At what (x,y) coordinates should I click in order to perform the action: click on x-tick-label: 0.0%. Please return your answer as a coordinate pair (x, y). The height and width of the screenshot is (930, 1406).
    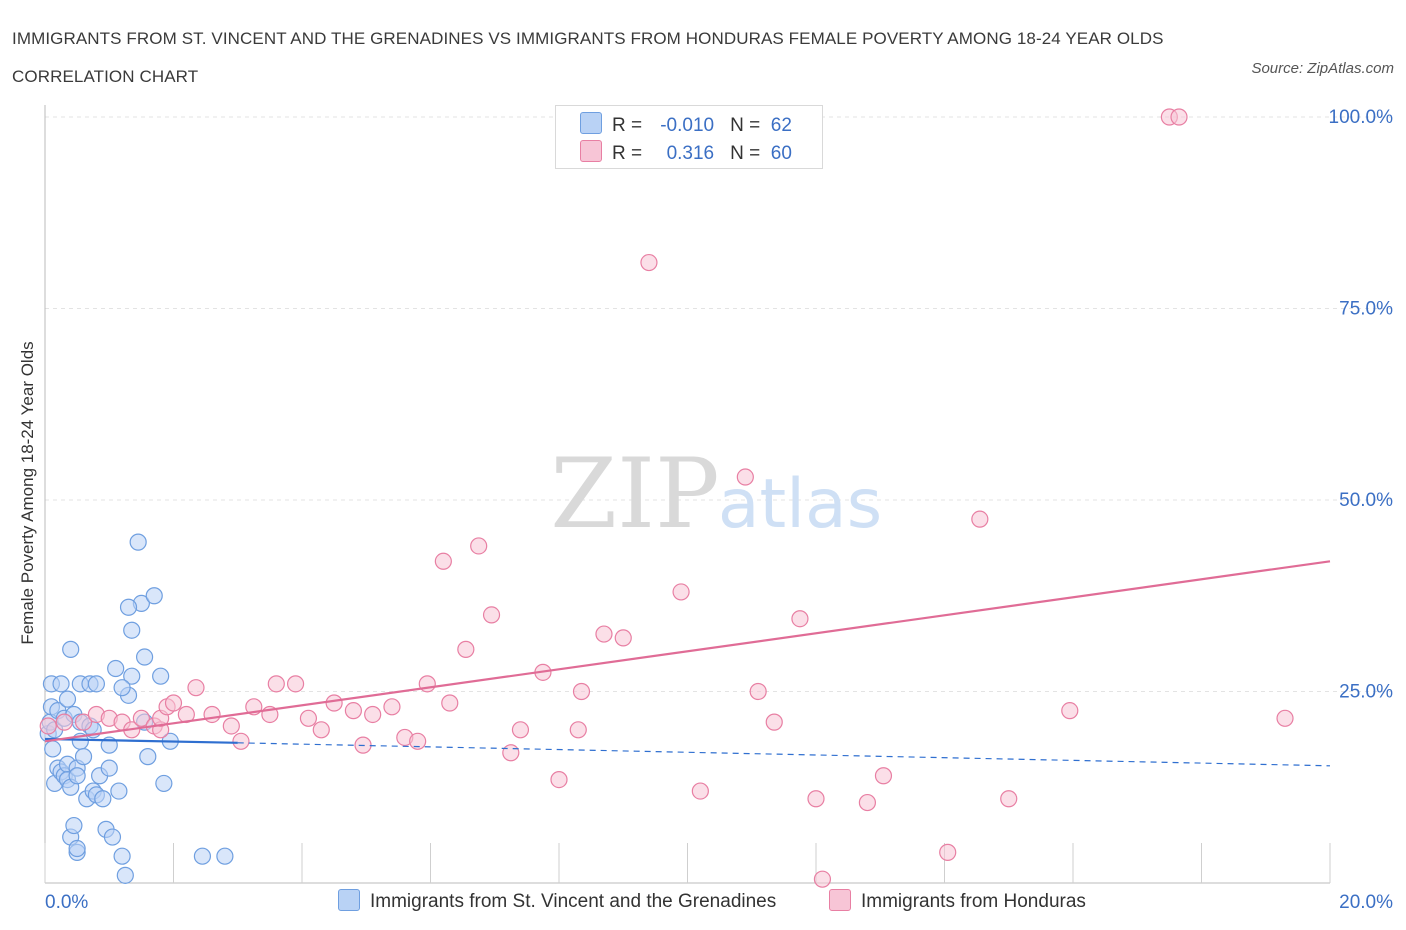
    Looking at the image, I should click on (66, 902).